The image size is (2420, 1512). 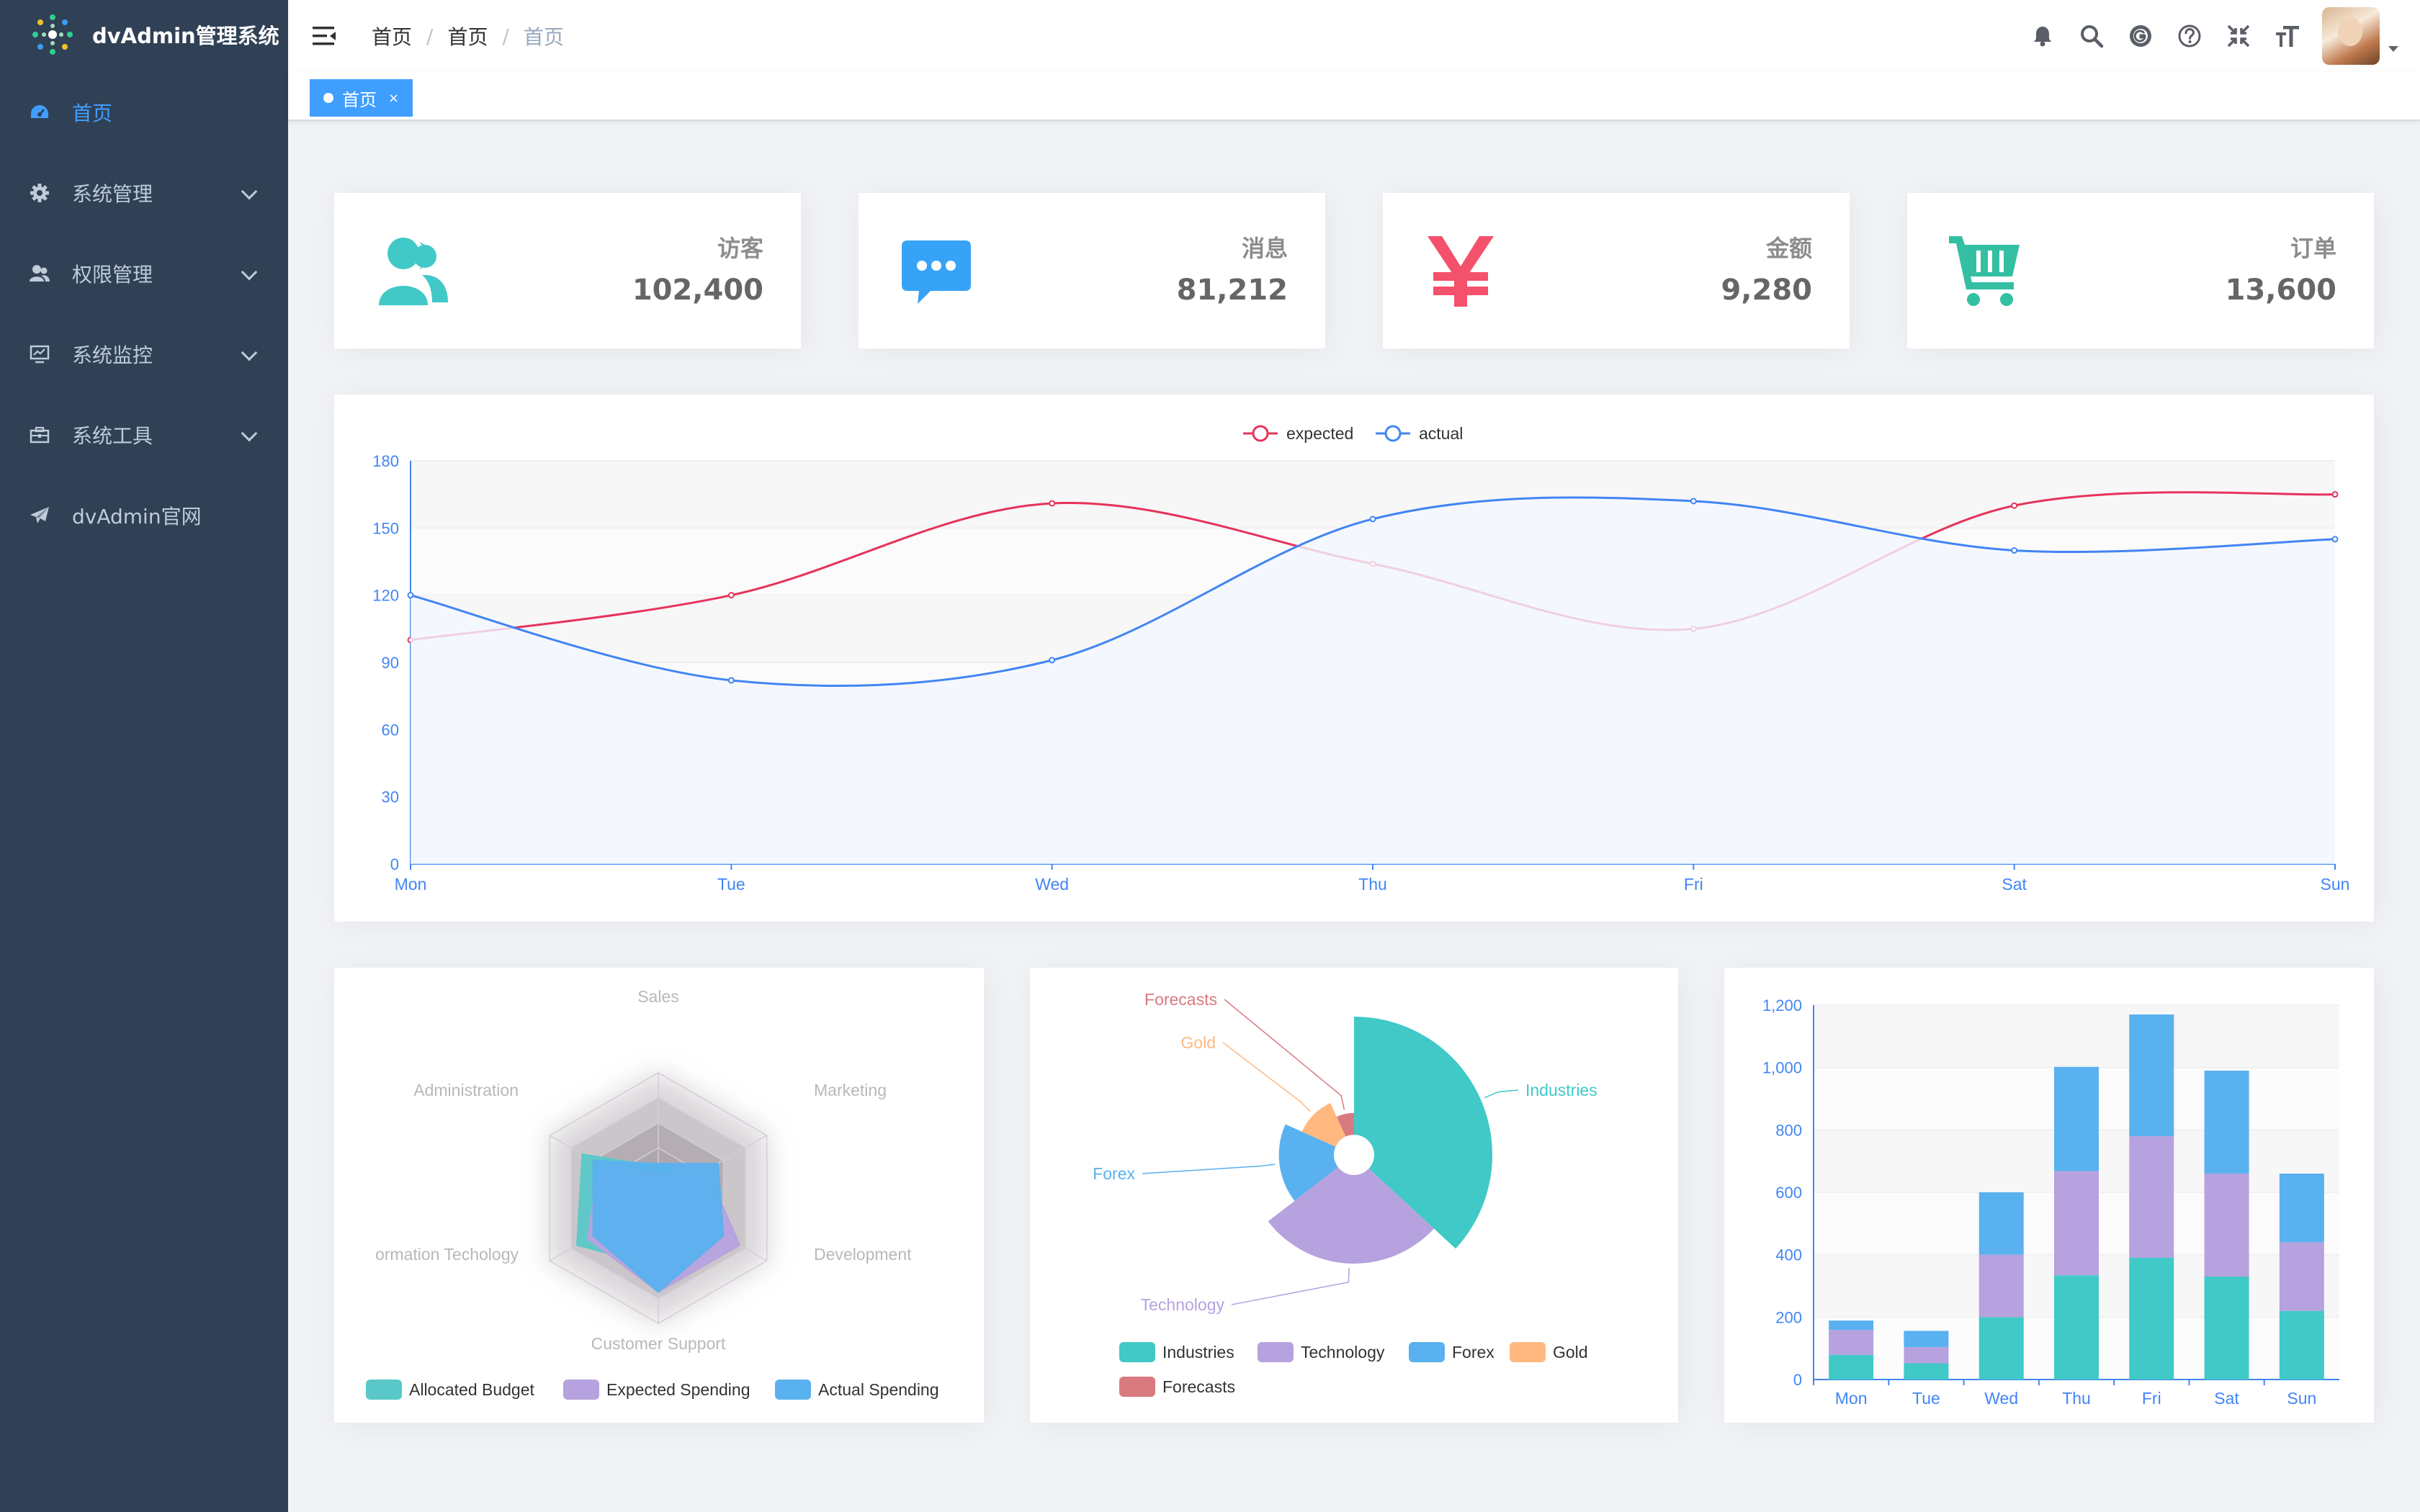 What do you see at coordinates (2238, 36) in the screenshot?
I see `fullscreen-icon` at bounding box center [2238, 36].